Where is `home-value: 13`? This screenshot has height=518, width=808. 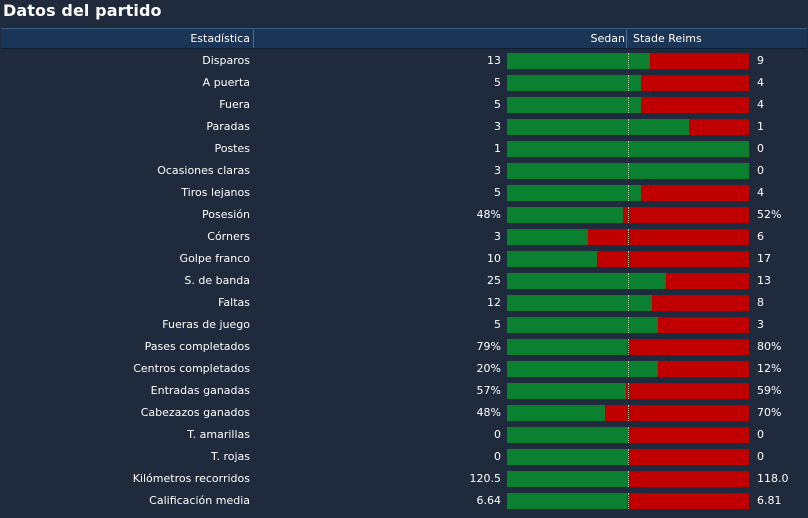
home-value: 13 is located at coordinates (494, 60).